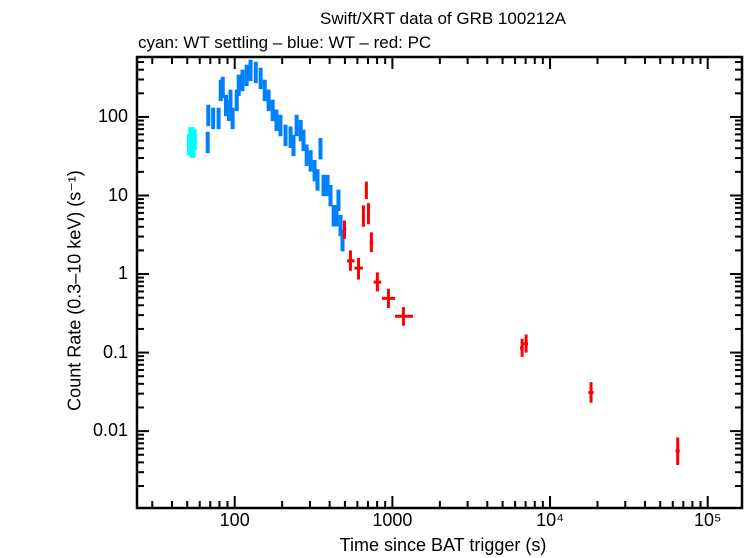 This screenshot has width=746, height=558. What do you see at coordinates (117, 194) in the screenshot?
I see `y-tick-label: 10` at bounding box center [117, 194].